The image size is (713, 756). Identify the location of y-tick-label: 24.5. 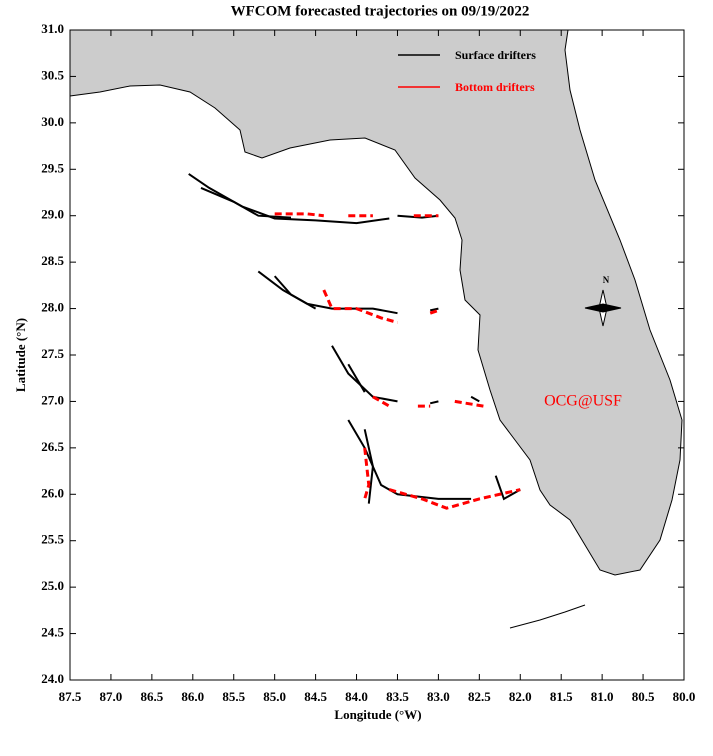
(52, 632).